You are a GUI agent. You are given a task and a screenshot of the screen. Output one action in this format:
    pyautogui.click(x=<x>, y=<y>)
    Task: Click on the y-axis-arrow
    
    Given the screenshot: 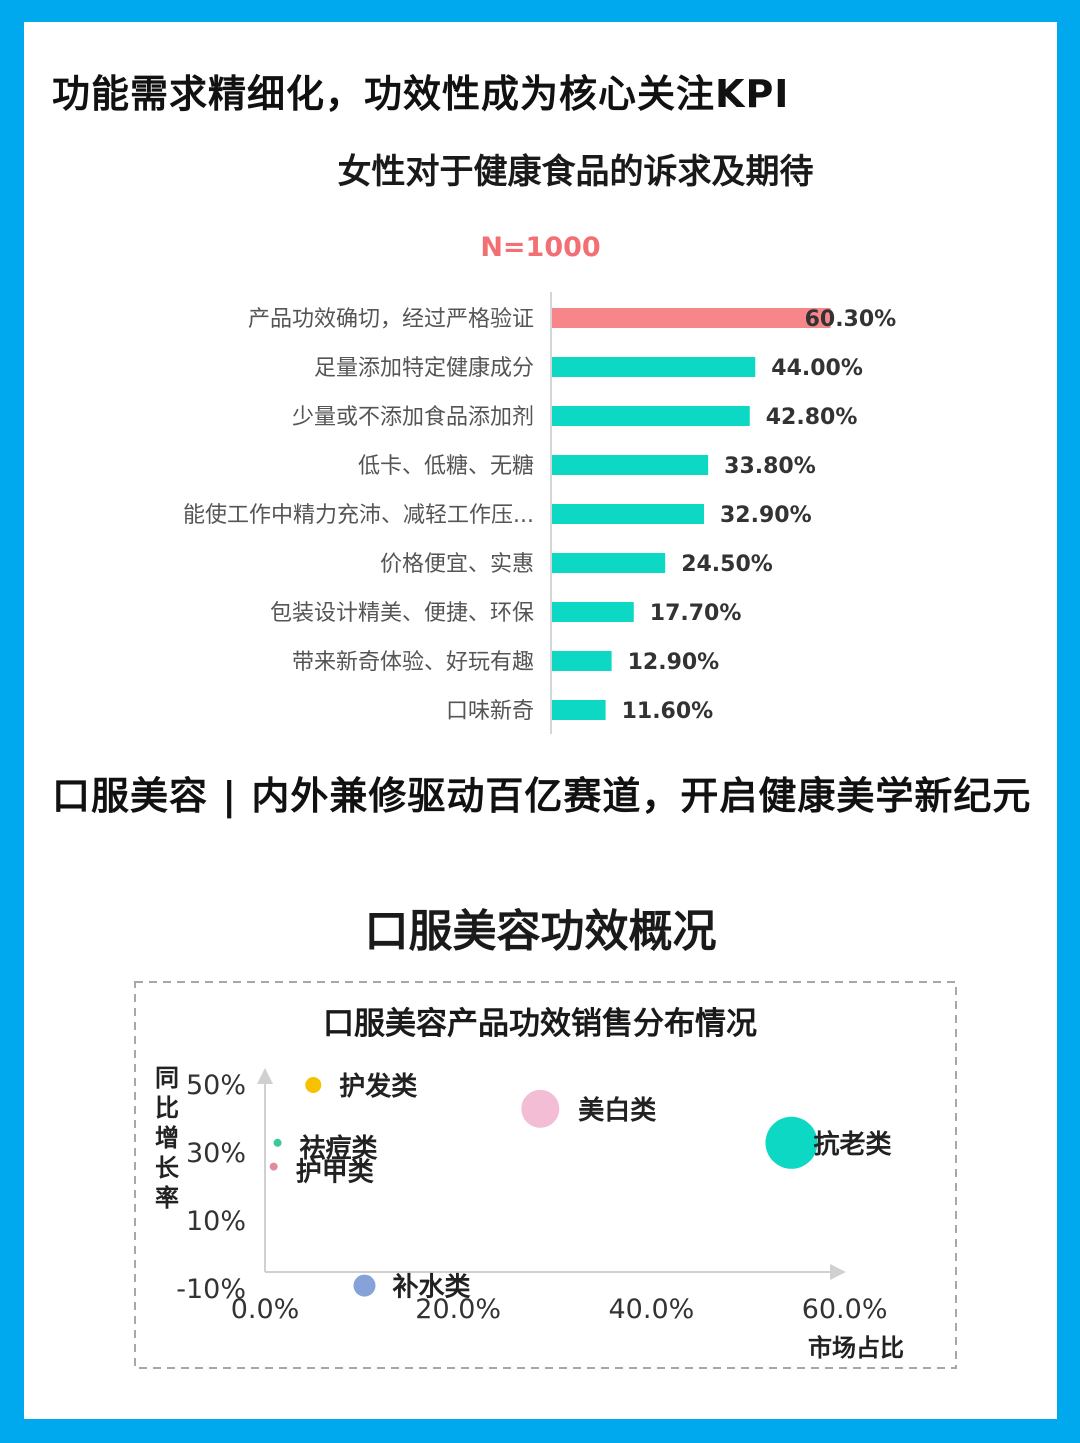 What is the action you would take?
    pyautogui.click(x=265, y=1076)
    